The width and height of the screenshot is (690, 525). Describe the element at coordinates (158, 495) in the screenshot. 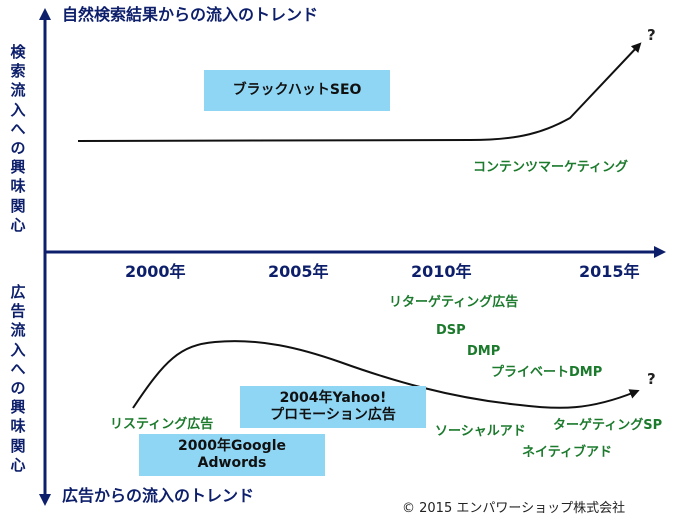

I see `bottom-title: 広告からの流入のトレンド` at that location.